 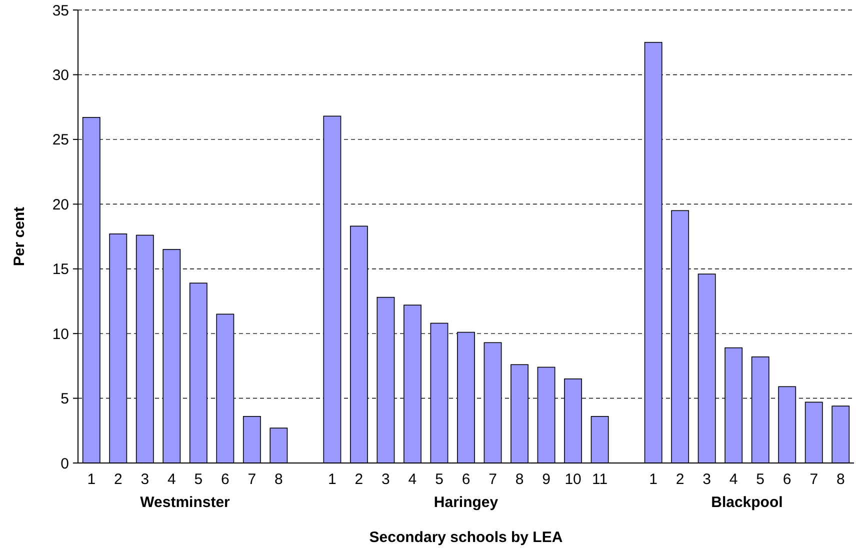 I want to click on x-axis-title: Secondary schools by LEA, so click(x=466, y=537).